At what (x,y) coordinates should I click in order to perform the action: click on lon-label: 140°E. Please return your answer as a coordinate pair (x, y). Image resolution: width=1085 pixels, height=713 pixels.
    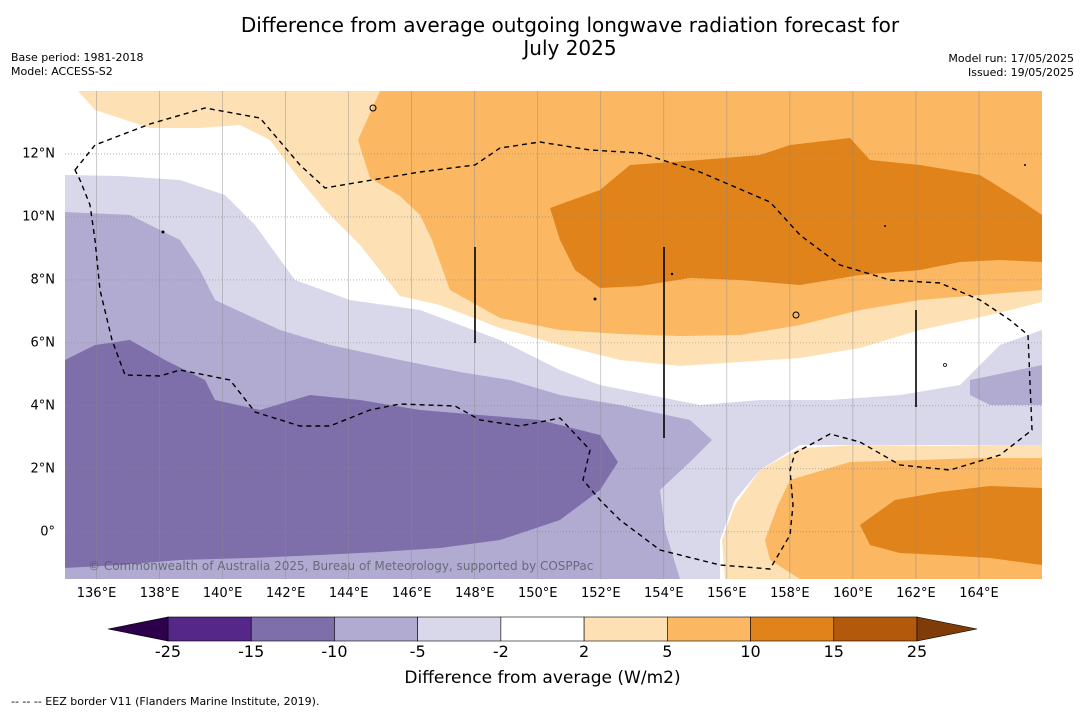
    Looking at the image, I should click on (222, 593).